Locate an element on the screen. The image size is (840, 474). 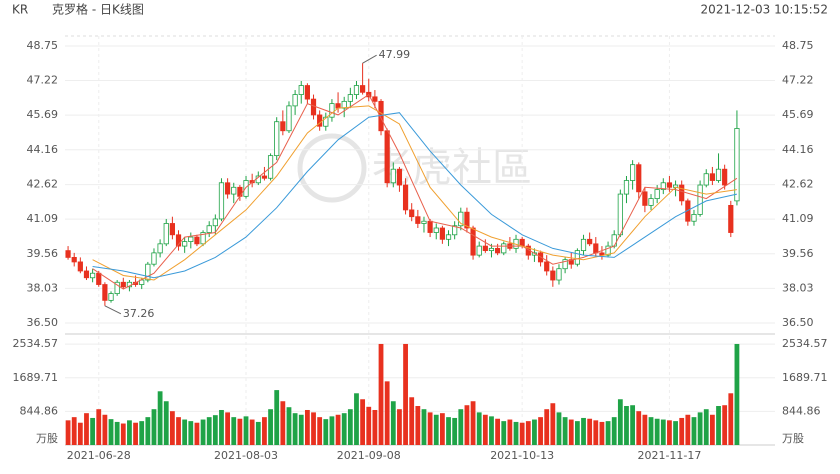
min-pointer is located at coordinates (113, 310).